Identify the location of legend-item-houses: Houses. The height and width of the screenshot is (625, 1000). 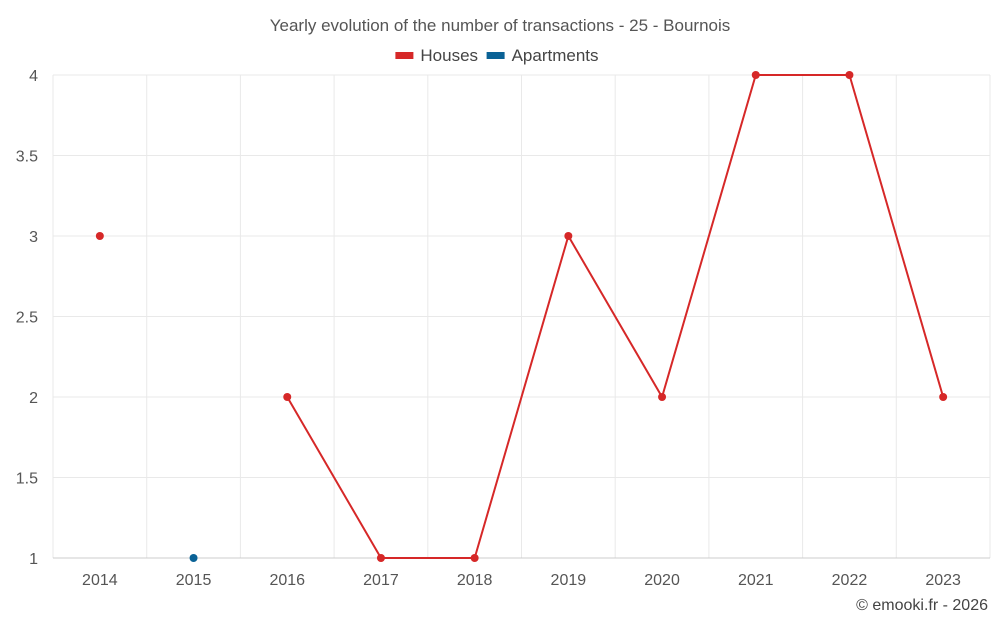
(436, 55).